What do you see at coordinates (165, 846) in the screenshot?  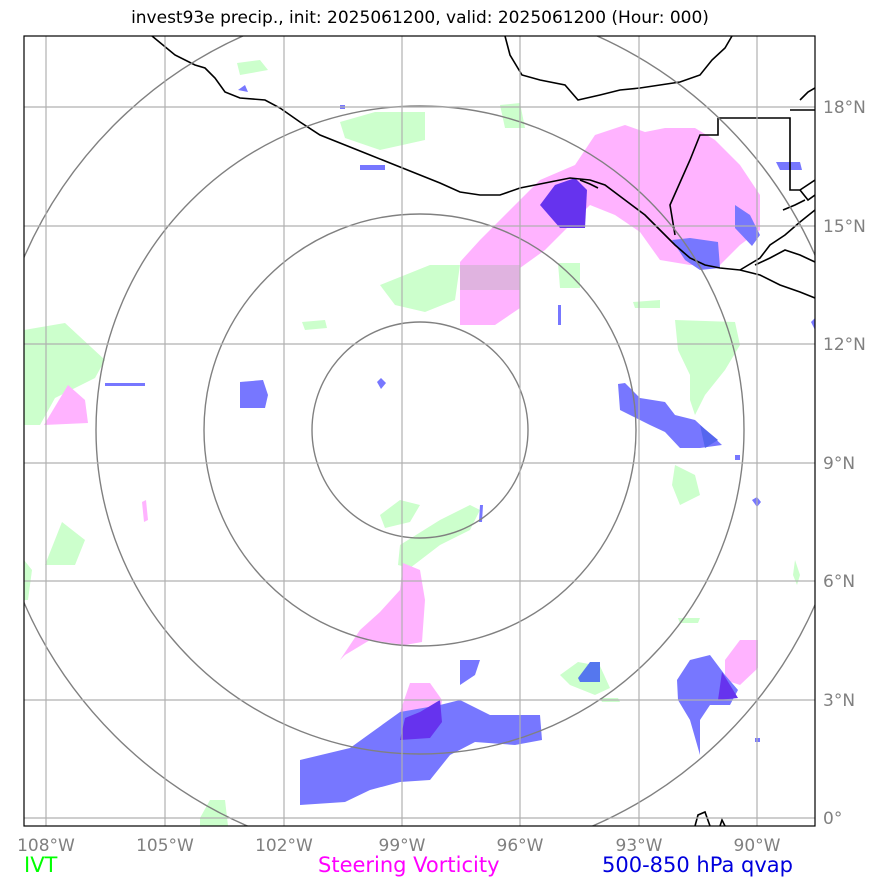 I see `x-tick-label: 105°W` at bounding box center [165, 846].